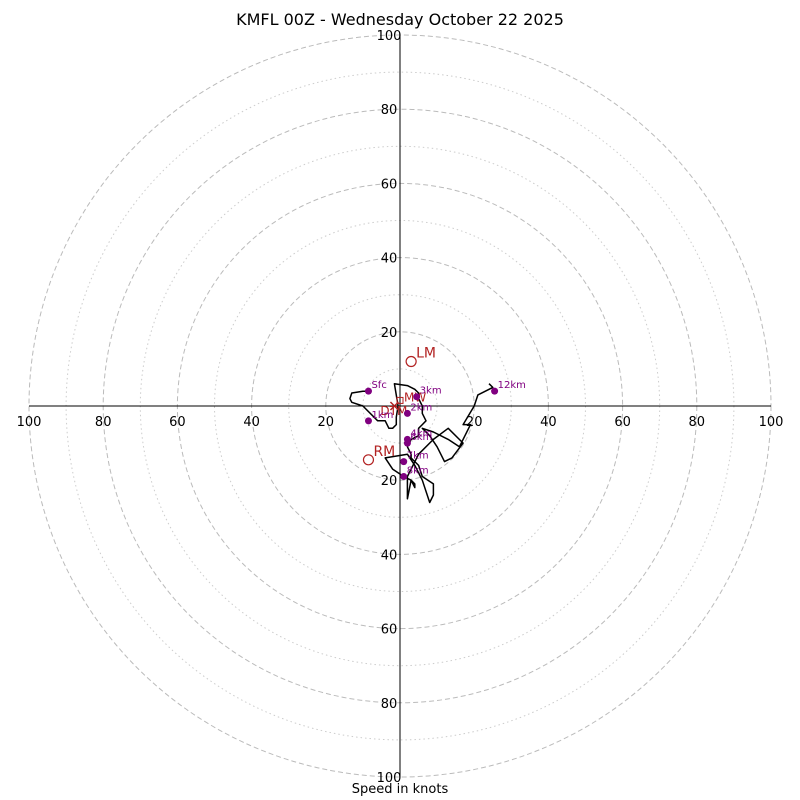 This screenshot has height=800, width=800. What do you see at coordinates (421, 437) in the screenshot?
I see `height-label-6km: 6km` at bounding box center [421, 437].